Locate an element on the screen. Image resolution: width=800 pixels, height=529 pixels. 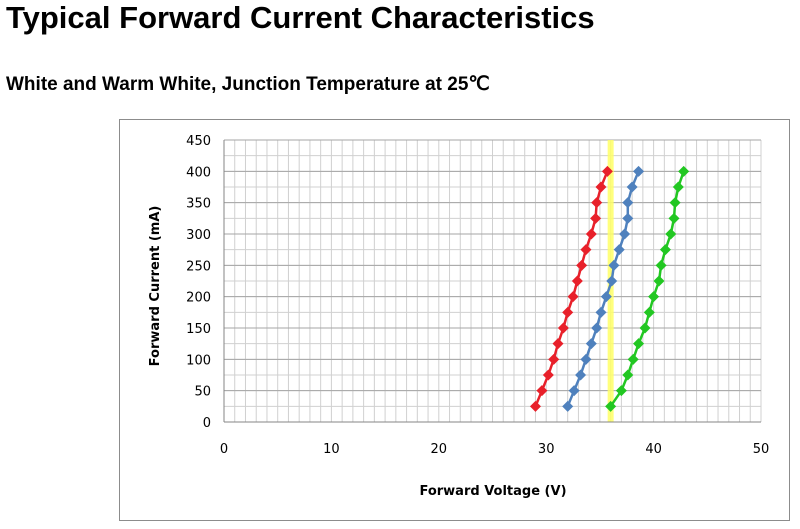
y-tick-label: 300 is located at coordinates (198, 235).